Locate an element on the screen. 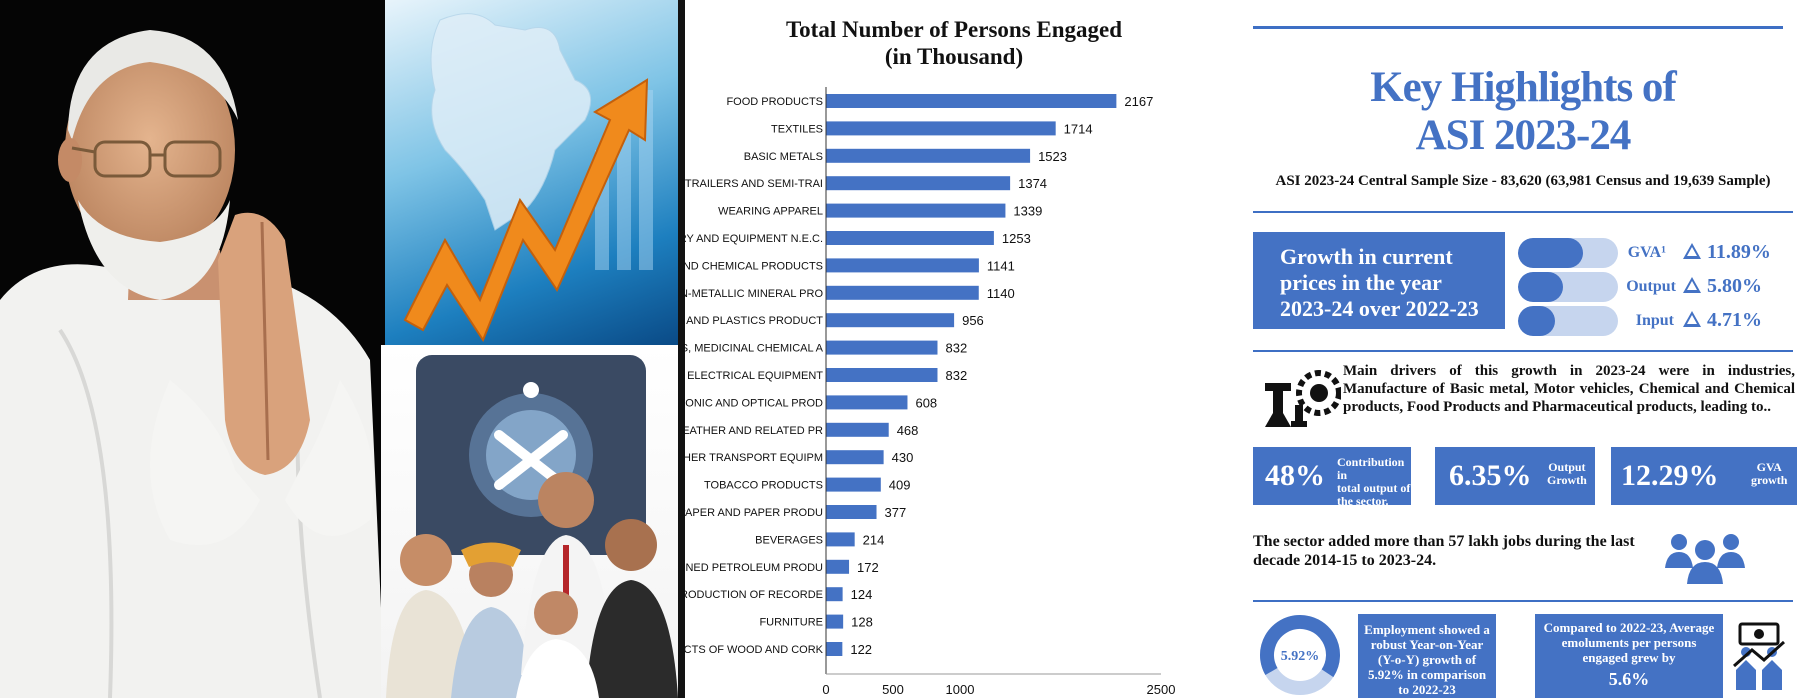 The height and width of the screenshot is (698, 1800). growth-rule is located at coordinates (1523, 351).